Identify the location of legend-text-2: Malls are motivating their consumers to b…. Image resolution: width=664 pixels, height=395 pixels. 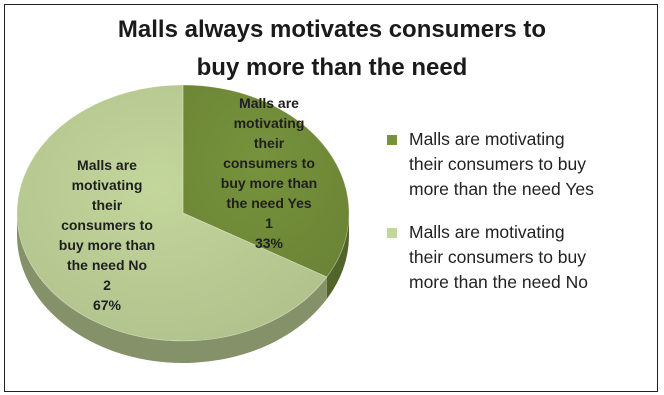
(534, 257).